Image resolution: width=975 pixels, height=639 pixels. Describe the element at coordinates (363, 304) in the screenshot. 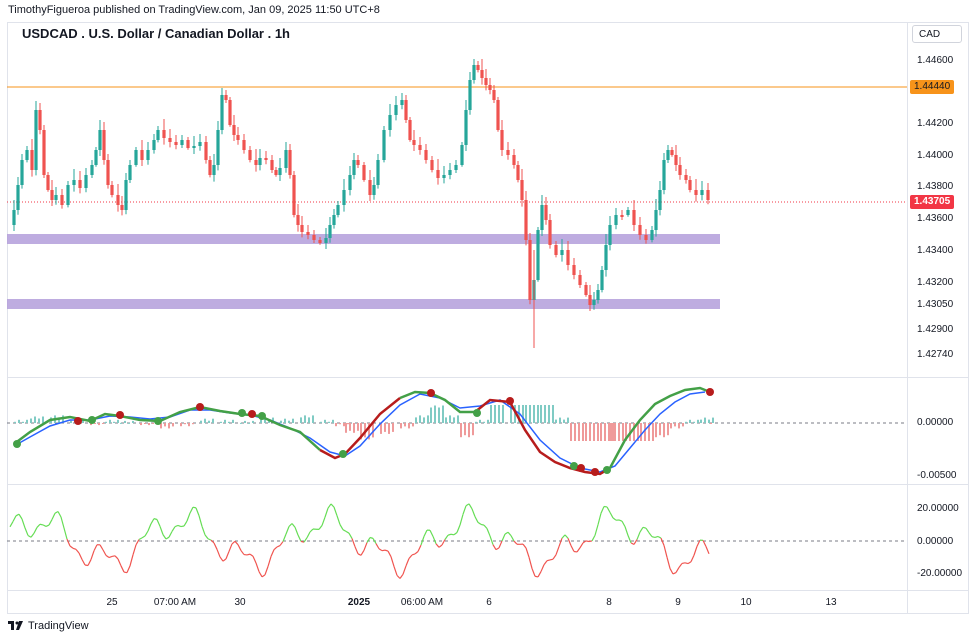

I see `support-zone-lower` at that location.